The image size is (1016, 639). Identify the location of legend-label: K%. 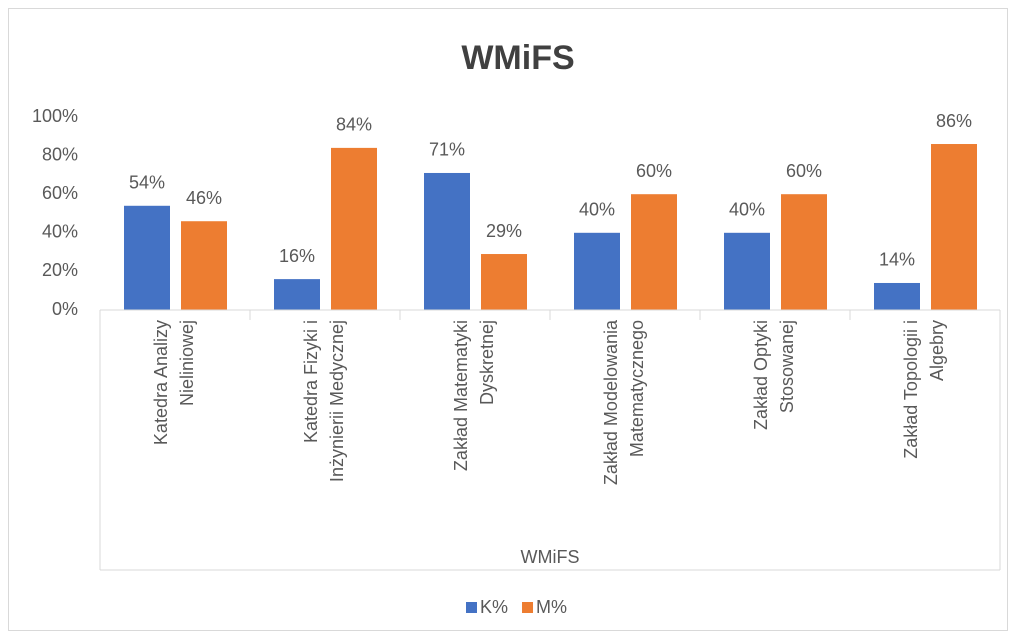
(494, 607).